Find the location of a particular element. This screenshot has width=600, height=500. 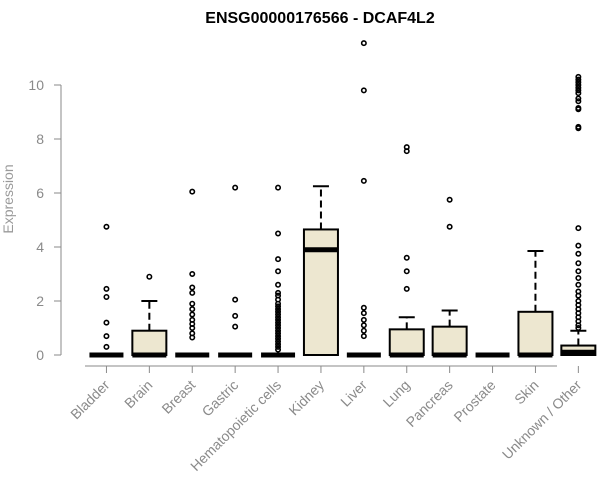

x-tick-label: Prostate is located at coordinates (474, 401).